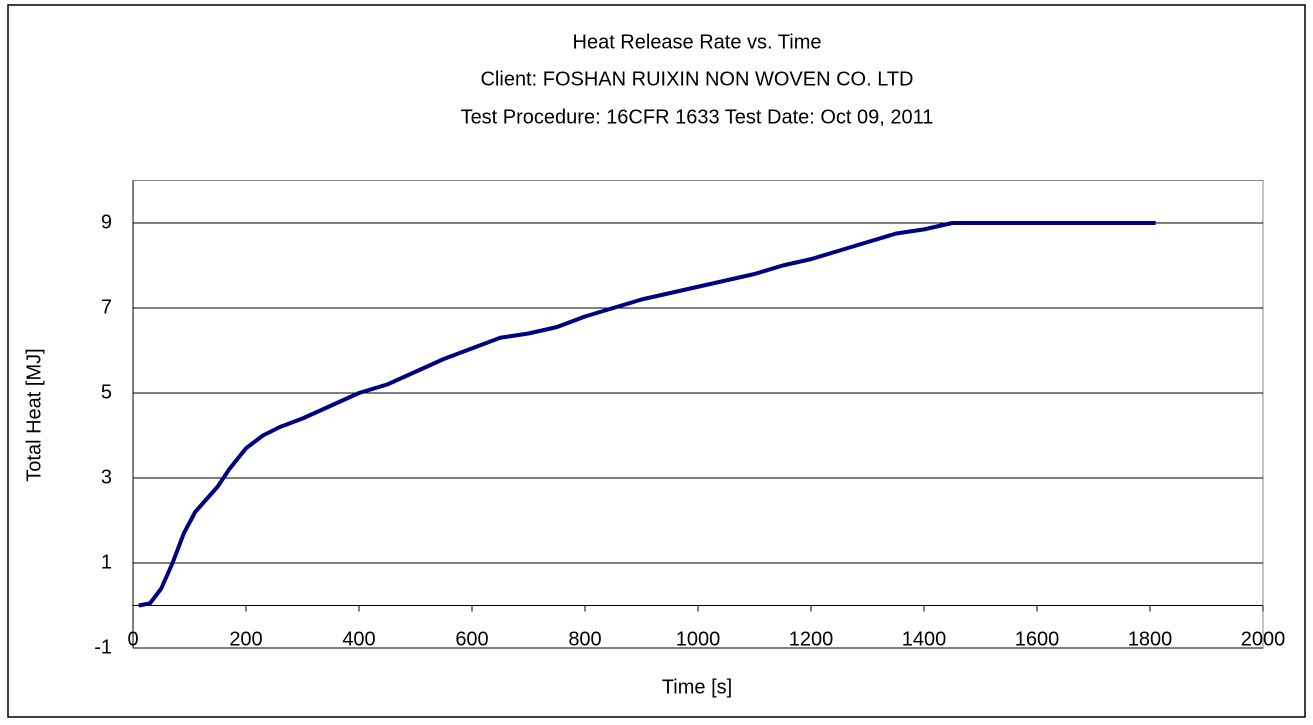 Image resolution: width=1313 pixels, height=725 pixels. I want to click on x-tick-label: 200, so click(245, 639).